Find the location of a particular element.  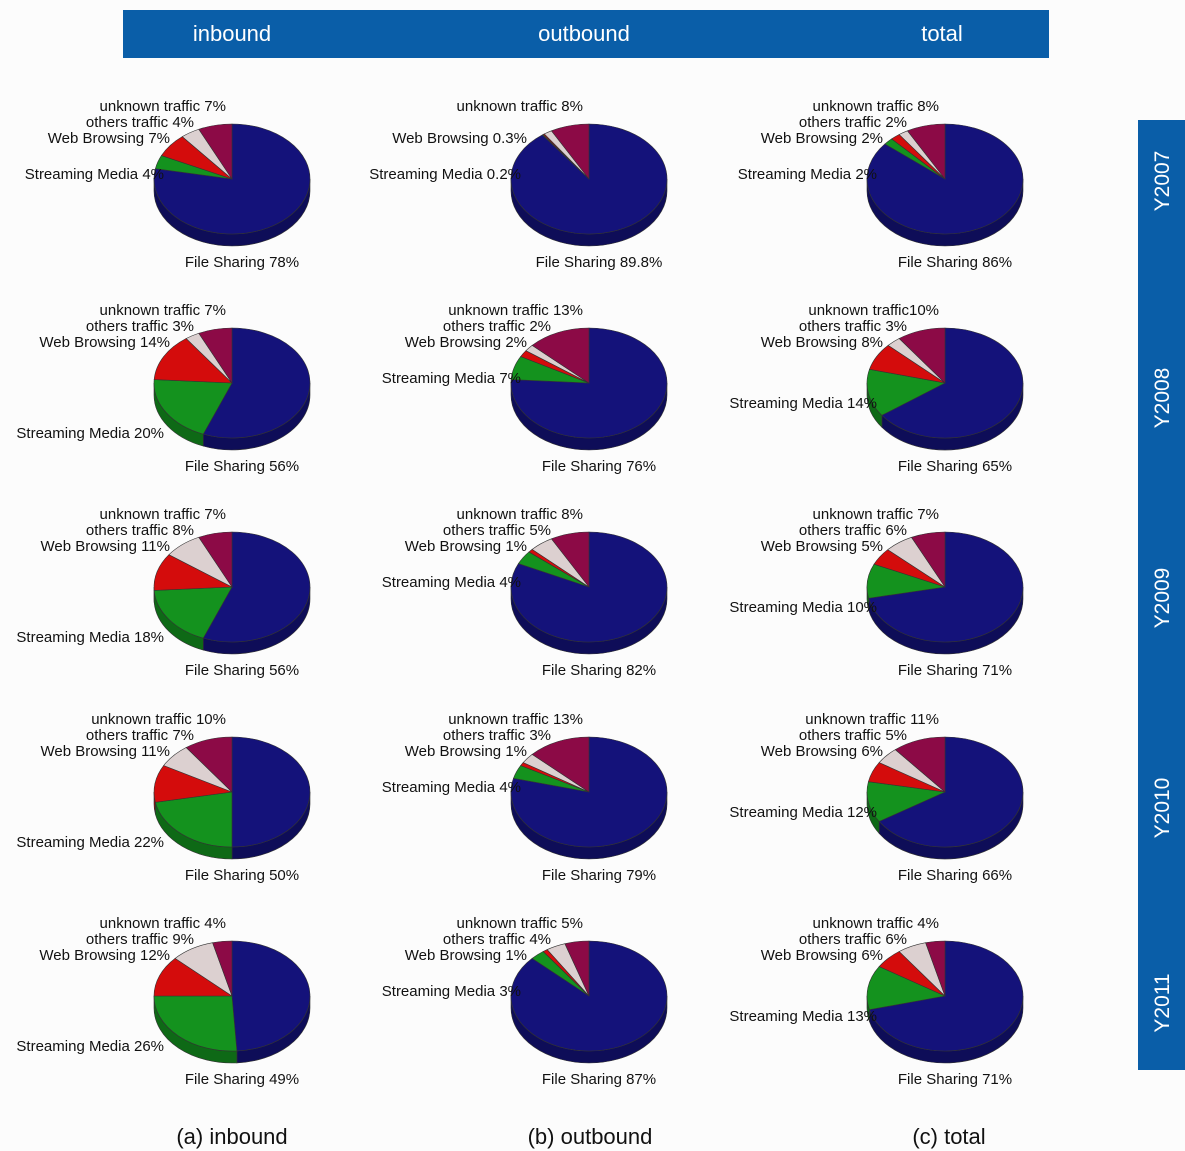

column-header-inbound: inbound is located at coordinates (232, 33).